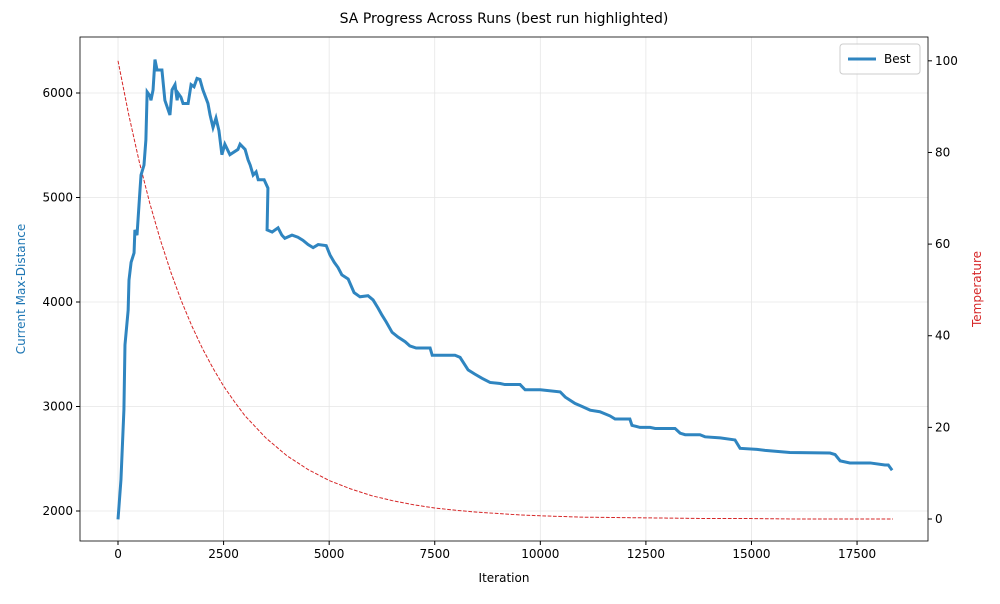 The width and height of the screenshot is (1000, 604). I want to click on x-tick-label: 12500, so click(646, 554).